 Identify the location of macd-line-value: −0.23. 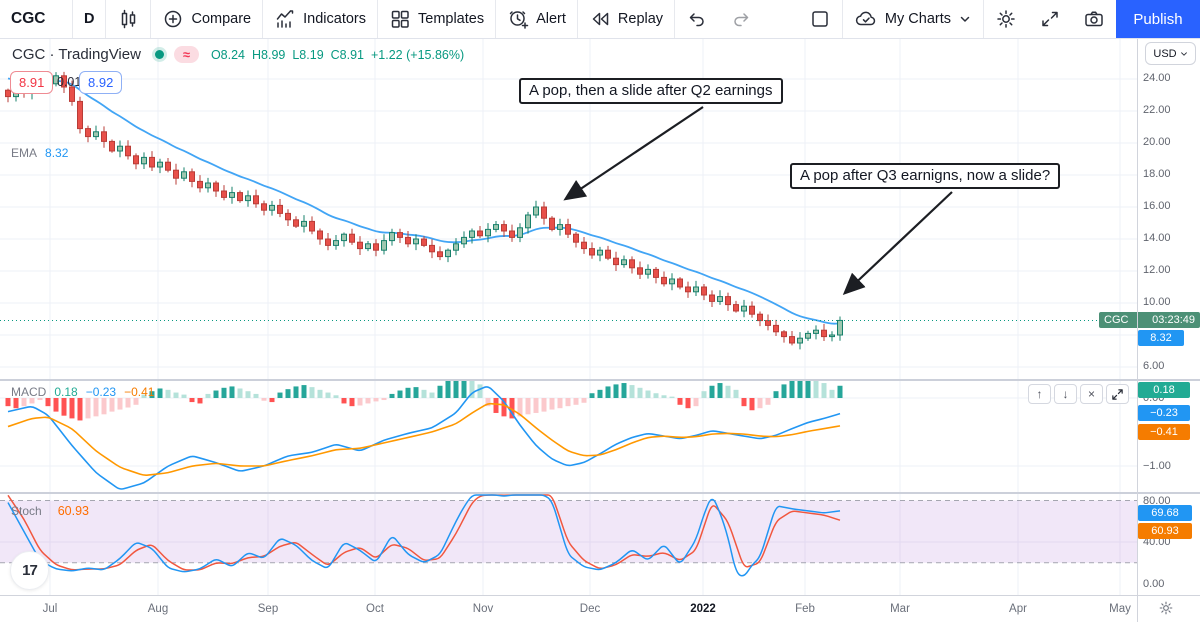
(101, 392).